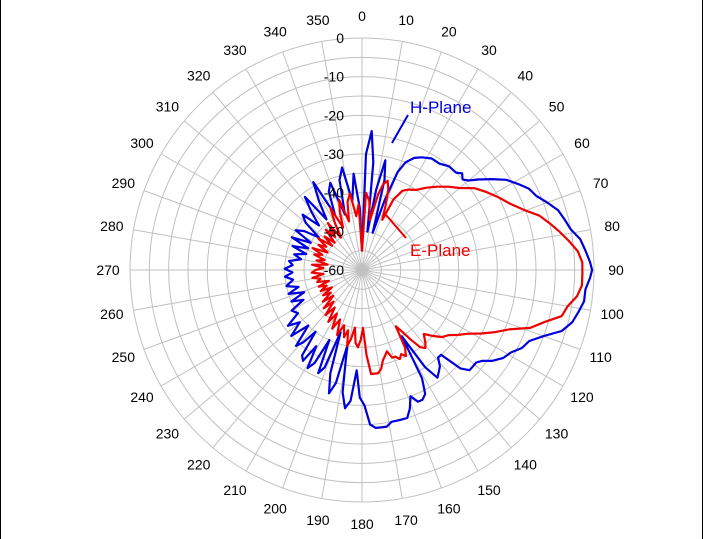 This screenshot has width=703, height=539. What do you see at coordinates (235, 50) in the screenshot?
I see `angle-tick-label: 330` at bounding box center [235, 50].